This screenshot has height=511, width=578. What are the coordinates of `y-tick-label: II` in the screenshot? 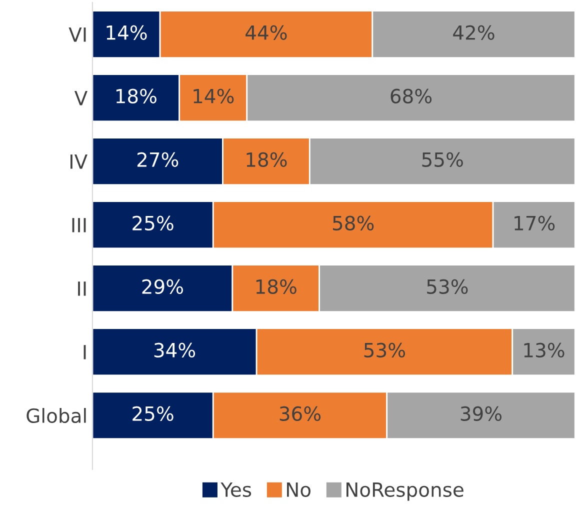 It's located at (82, 289).